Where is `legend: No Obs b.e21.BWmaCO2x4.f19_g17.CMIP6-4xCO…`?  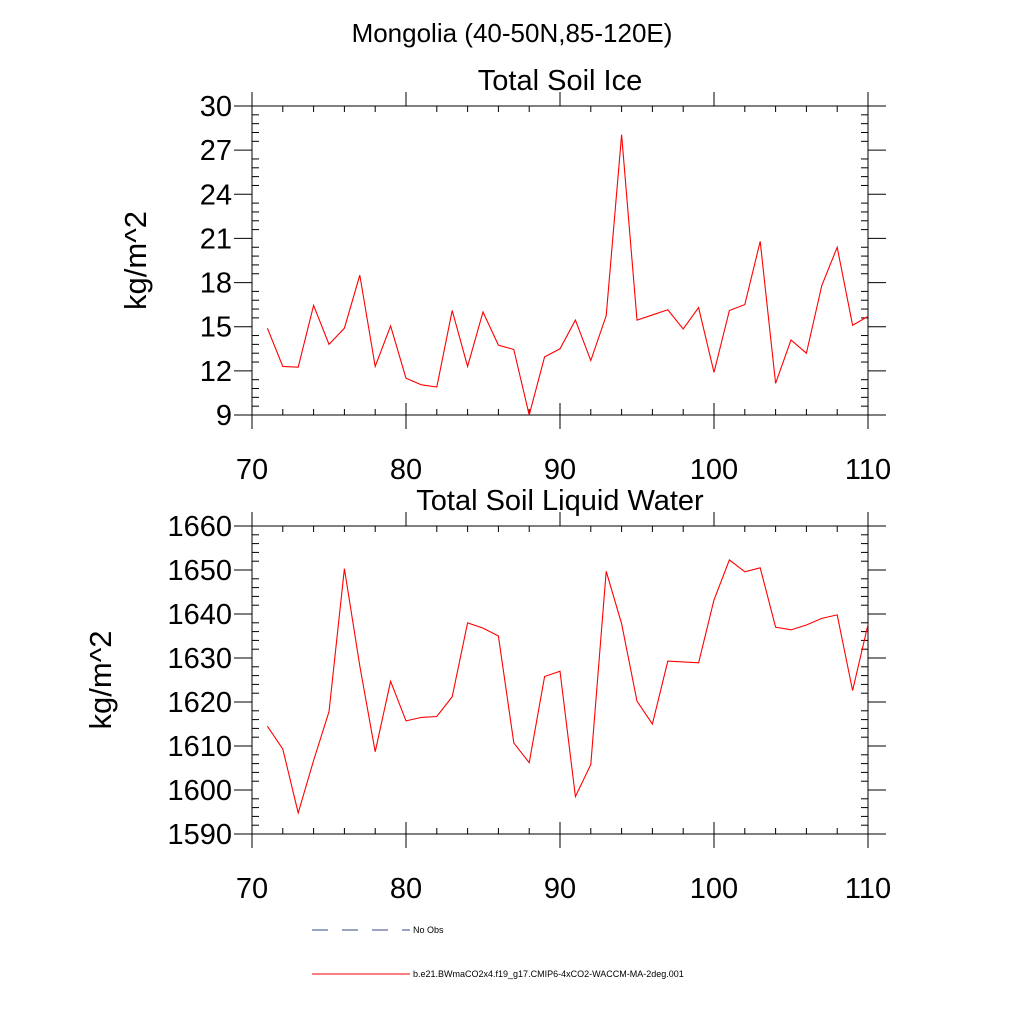
legend: No Obs b.e21.BWmaCO2x4.f19_g17.CMIP6-4xCO… is located at coordinates (498, 952).